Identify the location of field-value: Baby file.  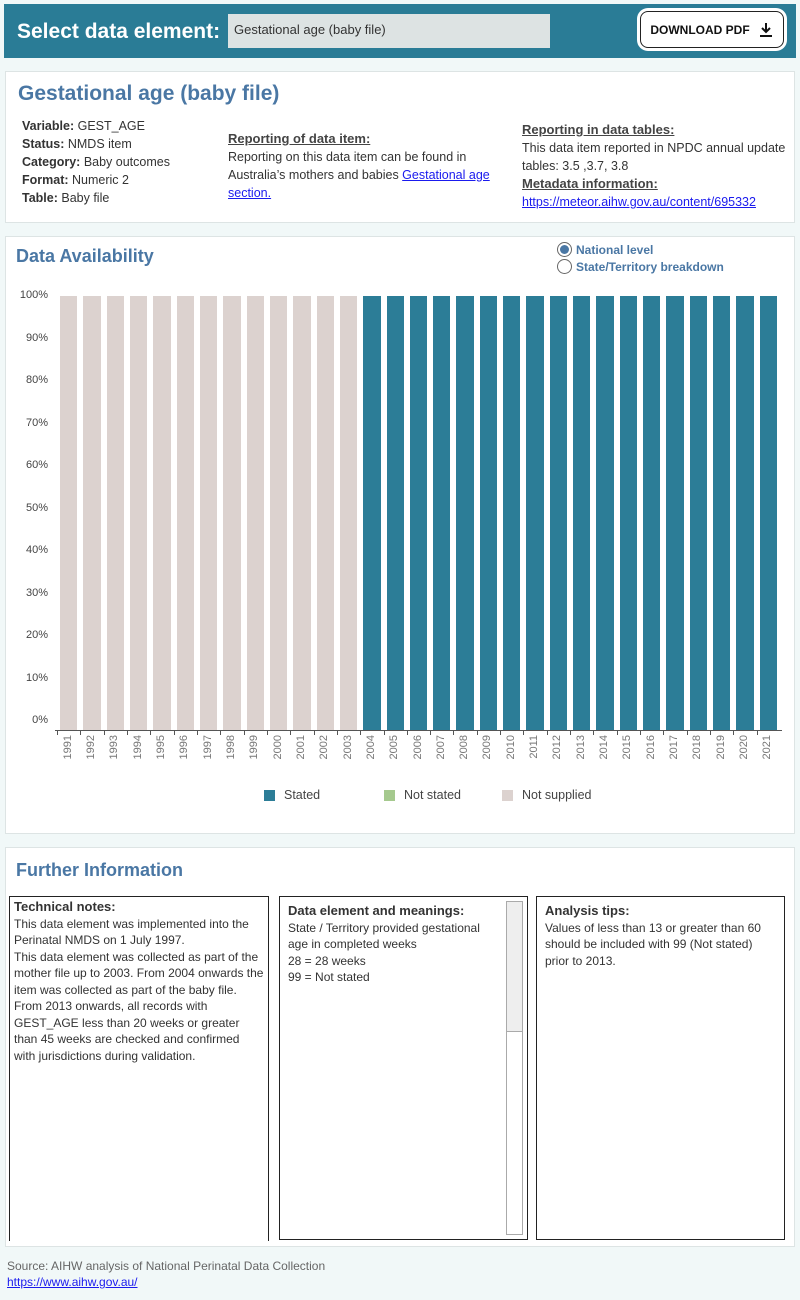
(83, 198).